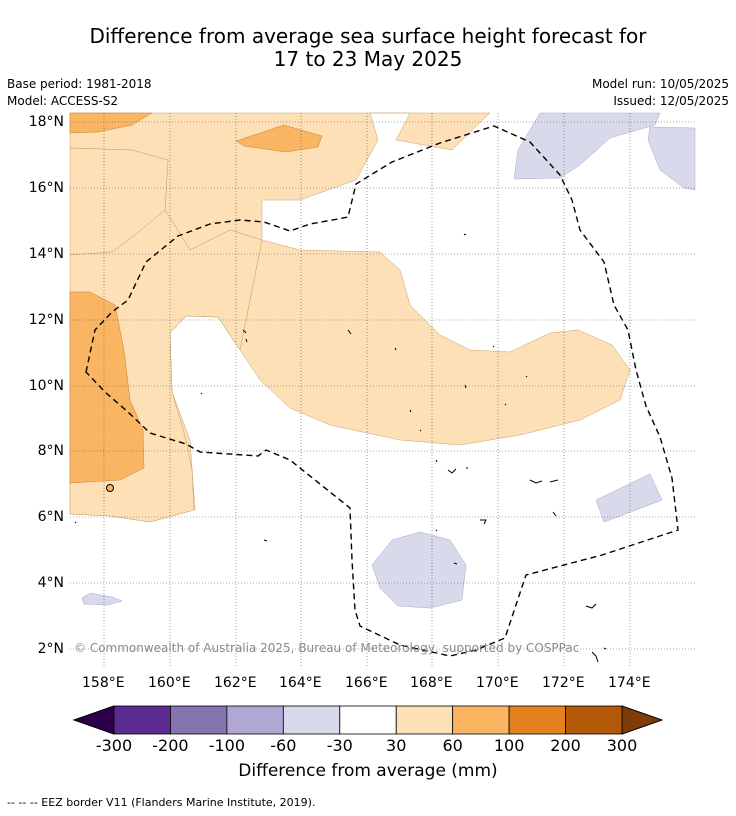 The height and width of the screenshot is (816, 736). Describe the element at coordinates (300, 683) in the screenshot. I see `lon-tick-label: 164°E` at that location.